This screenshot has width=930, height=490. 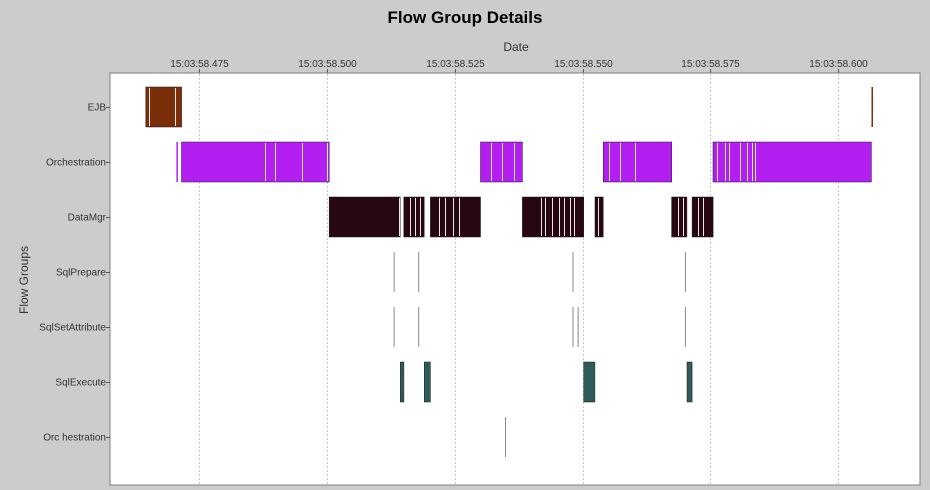 I want to click on category-label: SqlPrepare, so click(x=81, y=273).